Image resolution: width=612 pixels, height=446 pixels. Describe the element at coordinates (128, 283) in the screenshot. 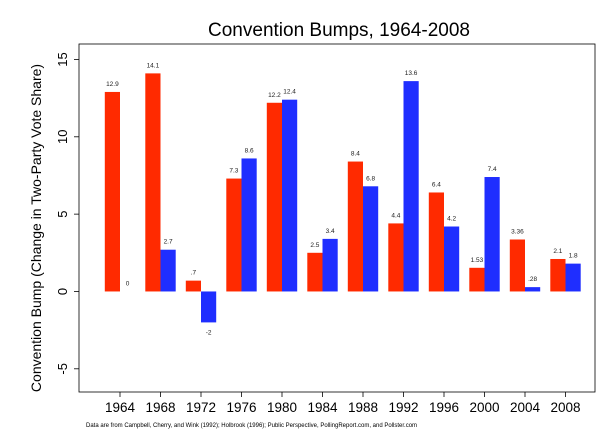

I see `data-label: 0` at that location.